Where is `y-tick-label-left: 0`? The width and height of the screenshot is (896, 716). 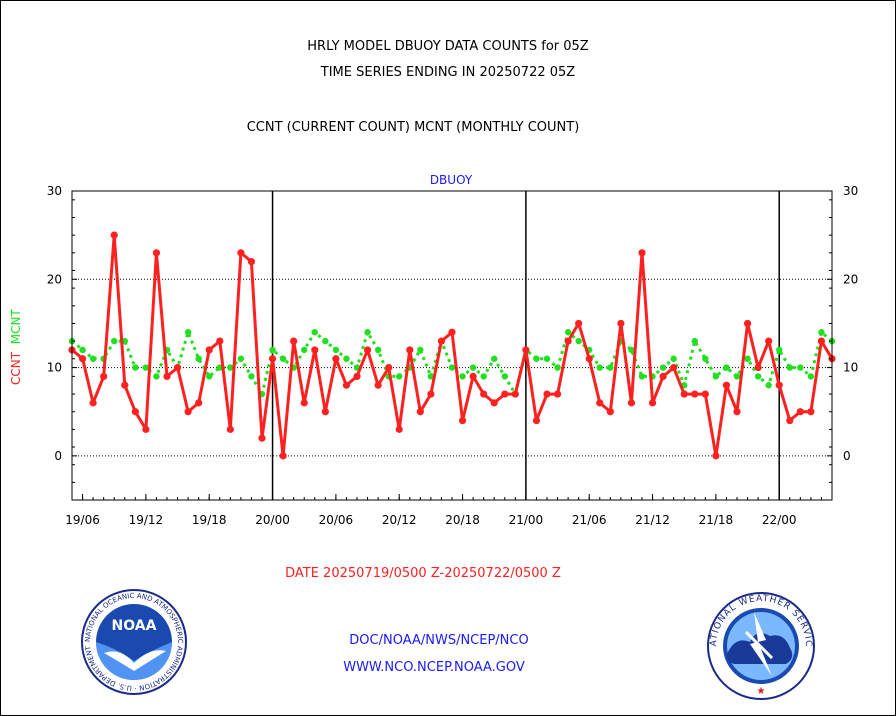 y-tick-label-left: 0 is located at coordinates (58, 456).